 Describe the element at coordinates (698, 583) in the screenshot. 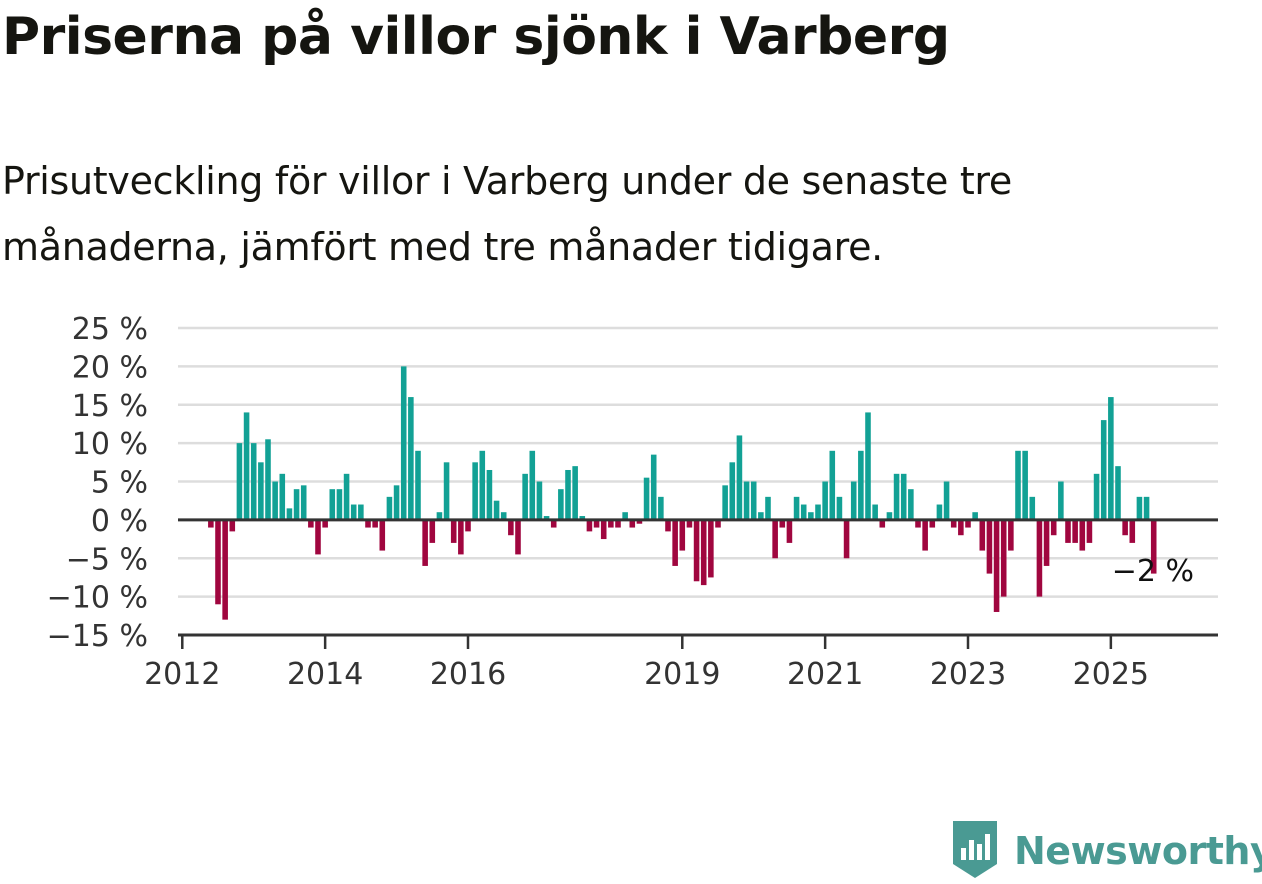

I see `axes` at that location.